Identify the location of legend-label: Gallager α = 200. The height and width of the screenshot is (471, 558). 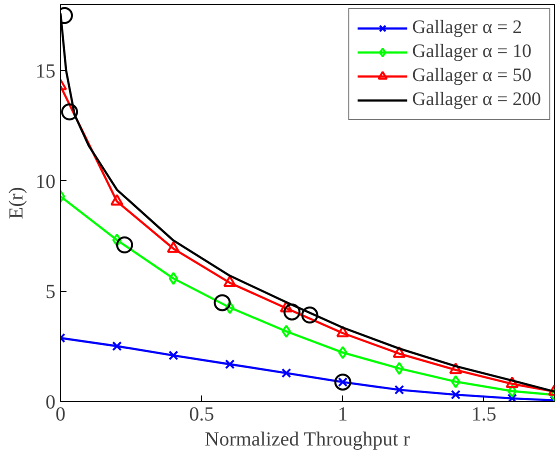
(476, 100).